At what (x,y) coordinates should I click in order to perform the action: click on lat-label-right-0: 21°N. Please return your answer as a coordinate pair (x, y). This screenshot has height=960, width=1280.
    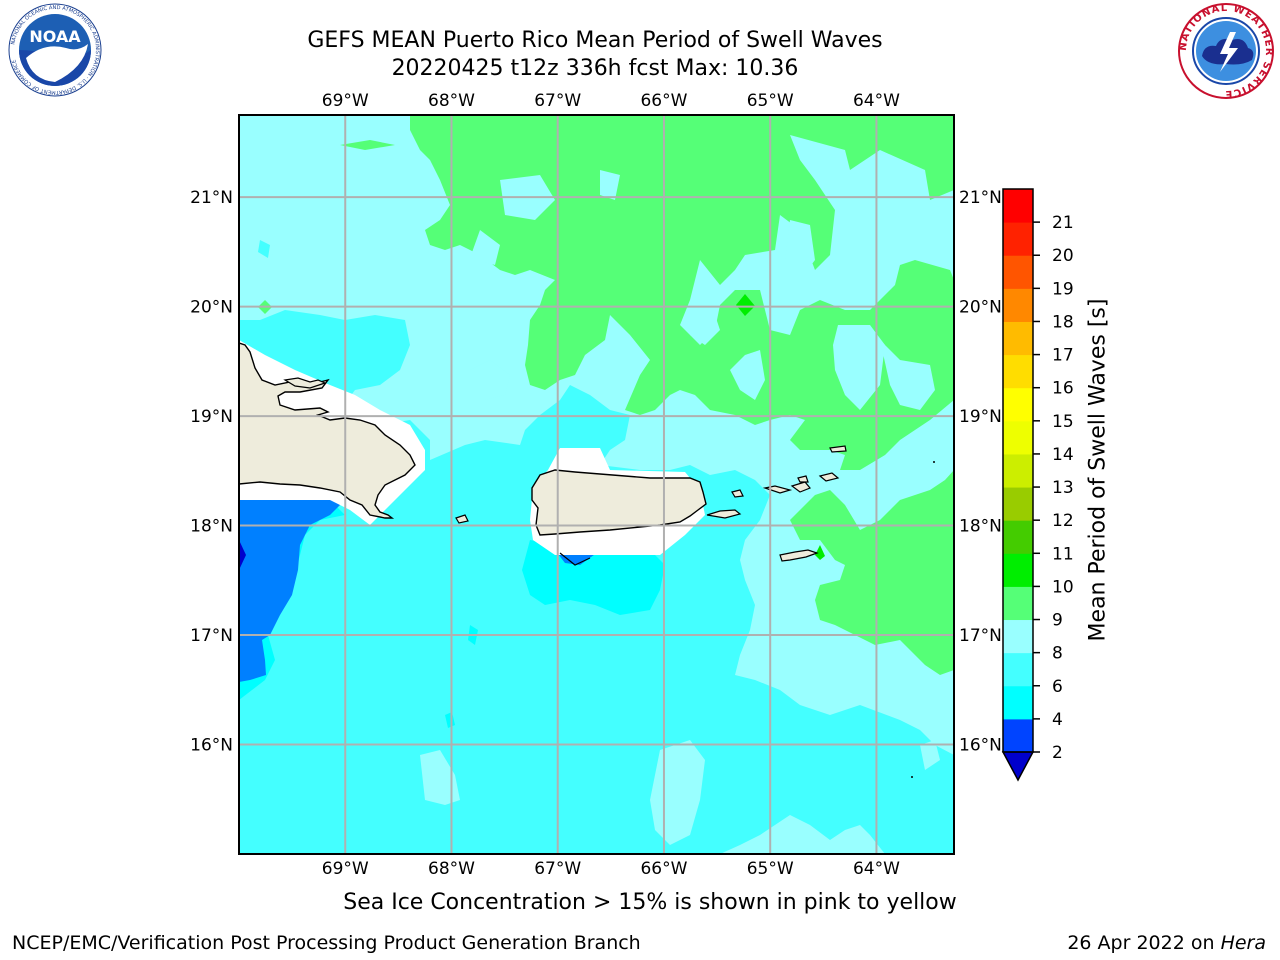
    Looking at the image, I should click on (980, 198).